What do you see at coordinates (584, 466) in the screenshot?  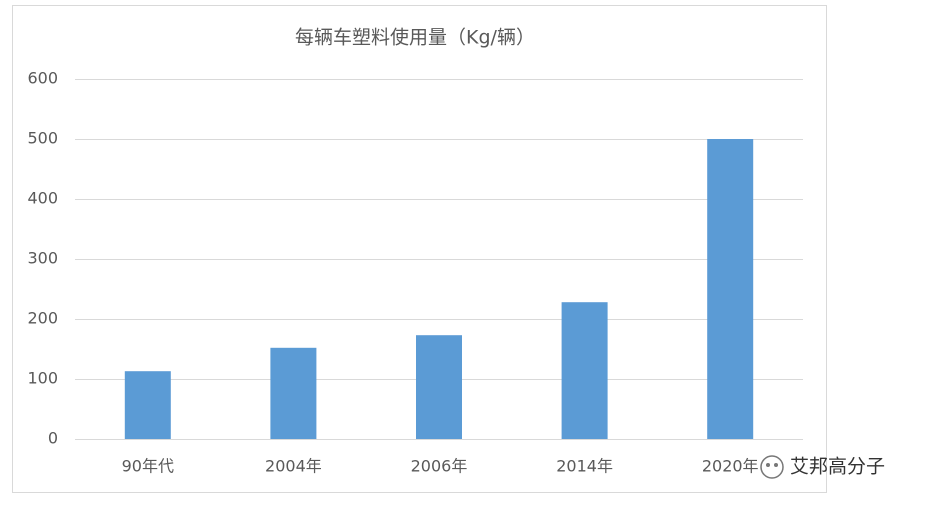 I see `x-tick-label: 2014年` at bounding box center [584, 466].